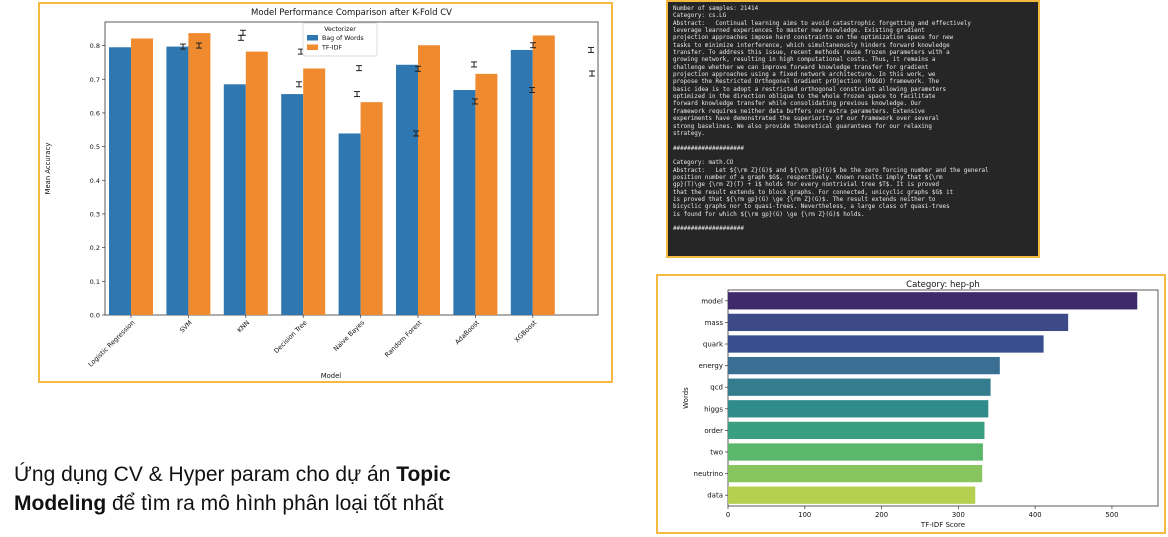 The height and width of the screenshot is (537, 1168). I want to click on word-label: data, so click(715, 496).